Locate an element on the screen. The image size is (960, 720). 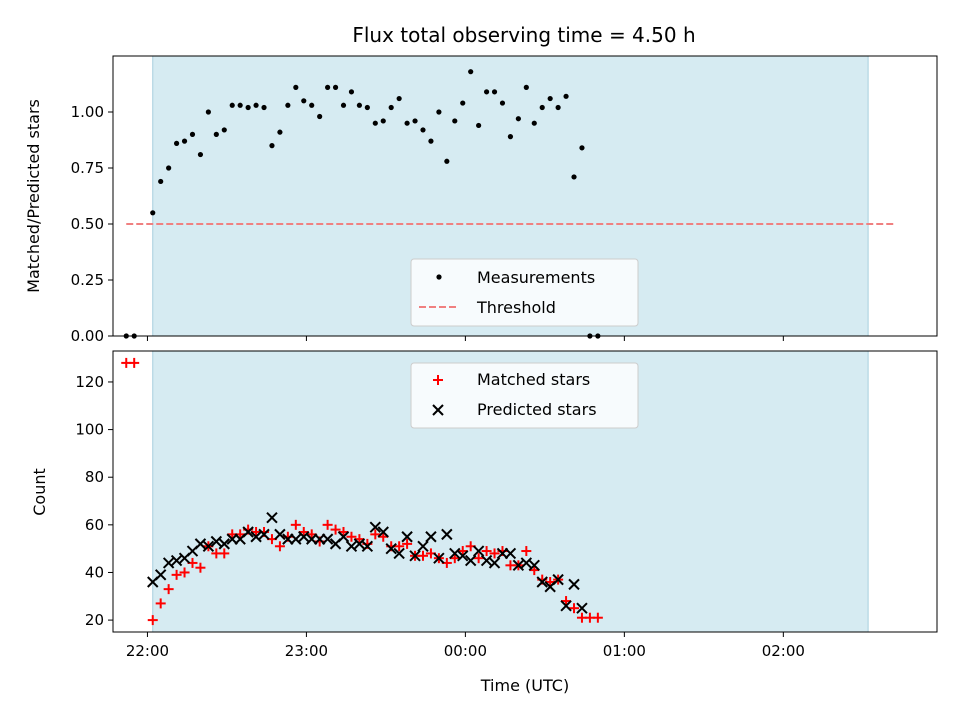
bottom-legend: Matched stars Predicted stars is located at coordinates (524, 395).